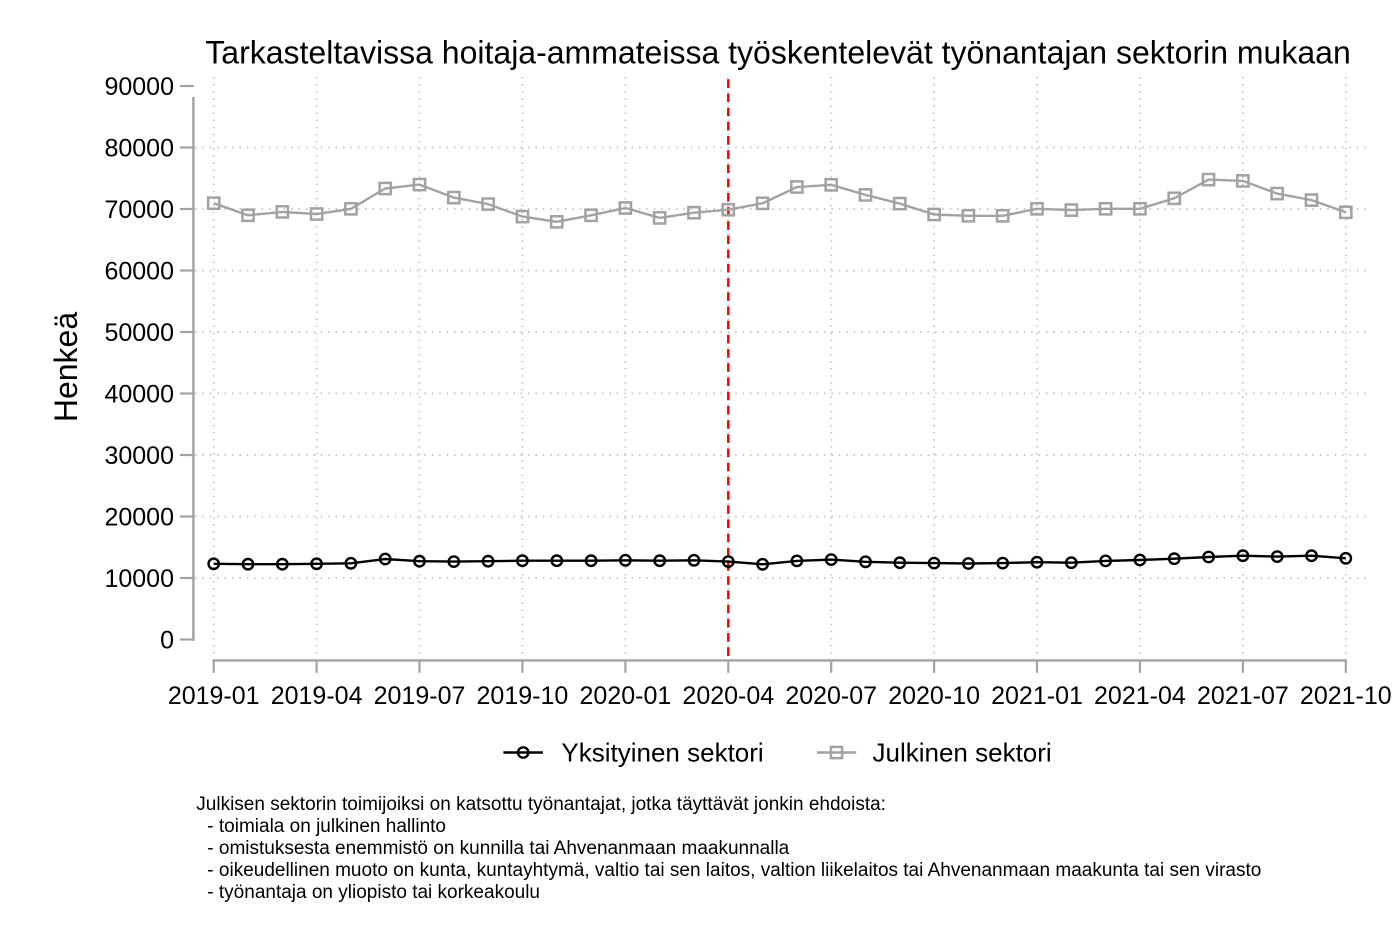  I want to click on svg-text: 60000, so click(139, 272).